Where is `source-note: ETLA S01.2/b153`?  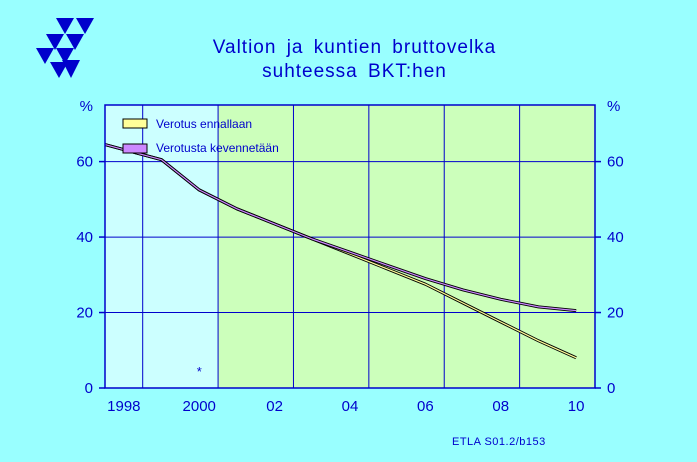 source-note: ETLA S01.2/b153 is located at coordinates (499, 442).